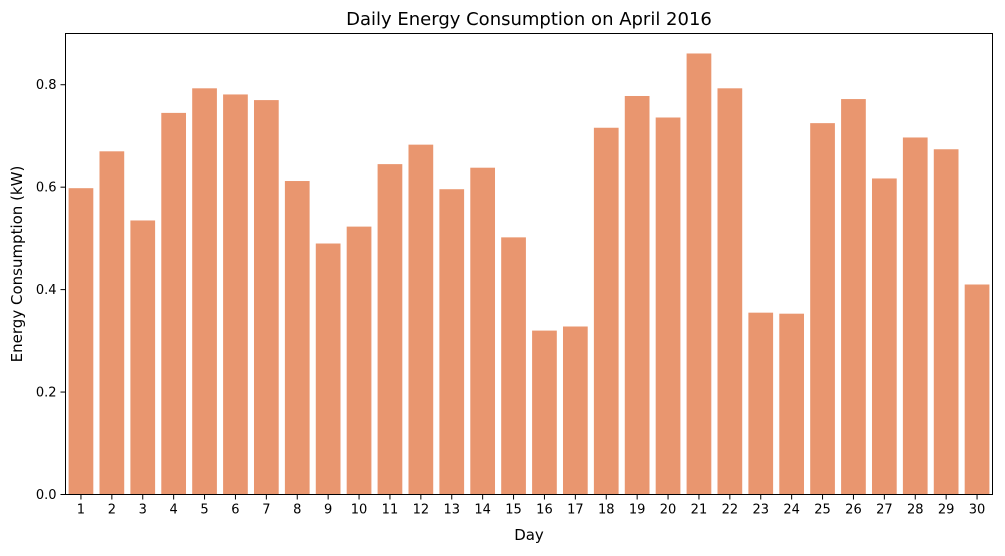 The image size is (1005, 556). Describe the element at coordinates (46, 393) in the screenshot. I see `y-tick-label: 0.2` at that location.